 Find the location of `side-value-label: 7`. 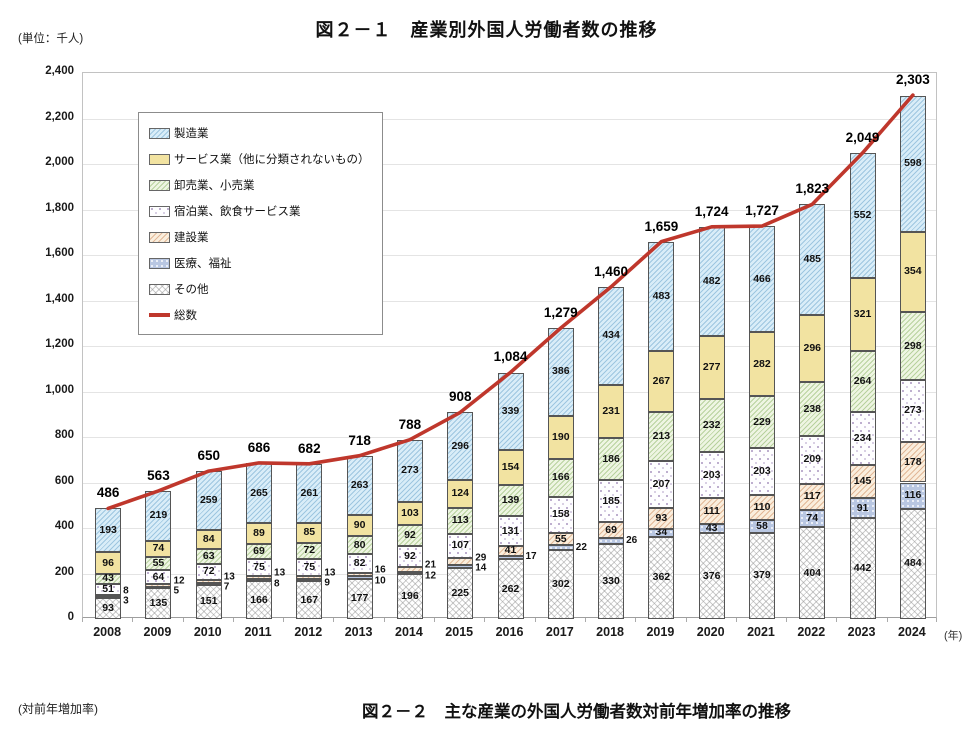

side-value-label: 7 is located at coordinates (226, 587).